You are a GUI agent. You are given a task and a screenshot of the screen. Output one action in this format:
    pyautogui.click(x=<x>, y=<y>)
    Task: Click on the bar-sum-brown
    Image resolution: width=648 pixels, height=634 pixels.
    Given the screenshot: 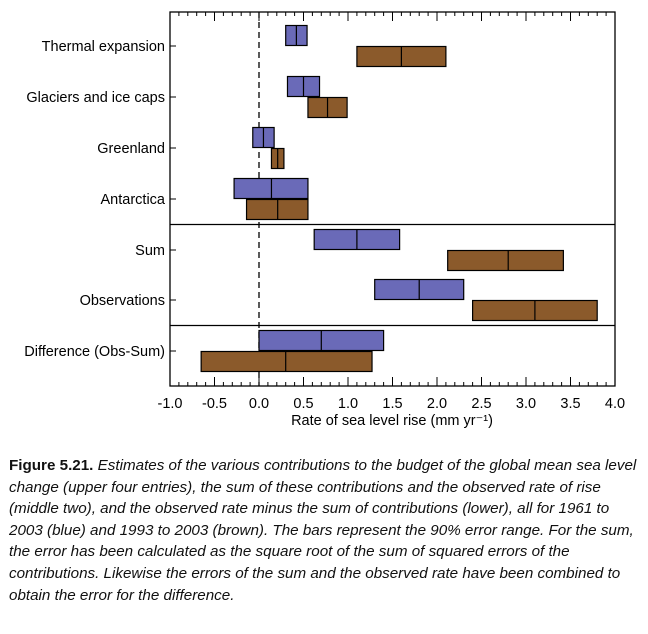 What is the action you would take?
    pyautogui.click(x=505, y=260)
    